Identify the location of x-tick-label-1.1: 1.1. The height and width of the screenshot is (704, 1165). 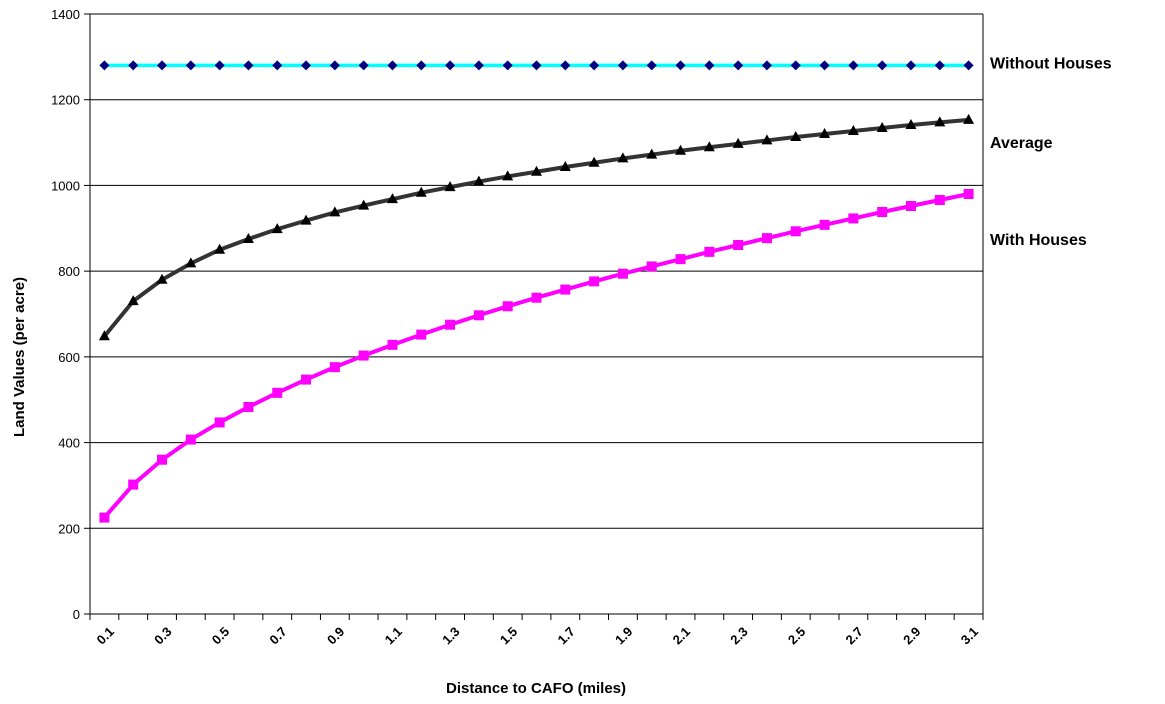
(393, 635).